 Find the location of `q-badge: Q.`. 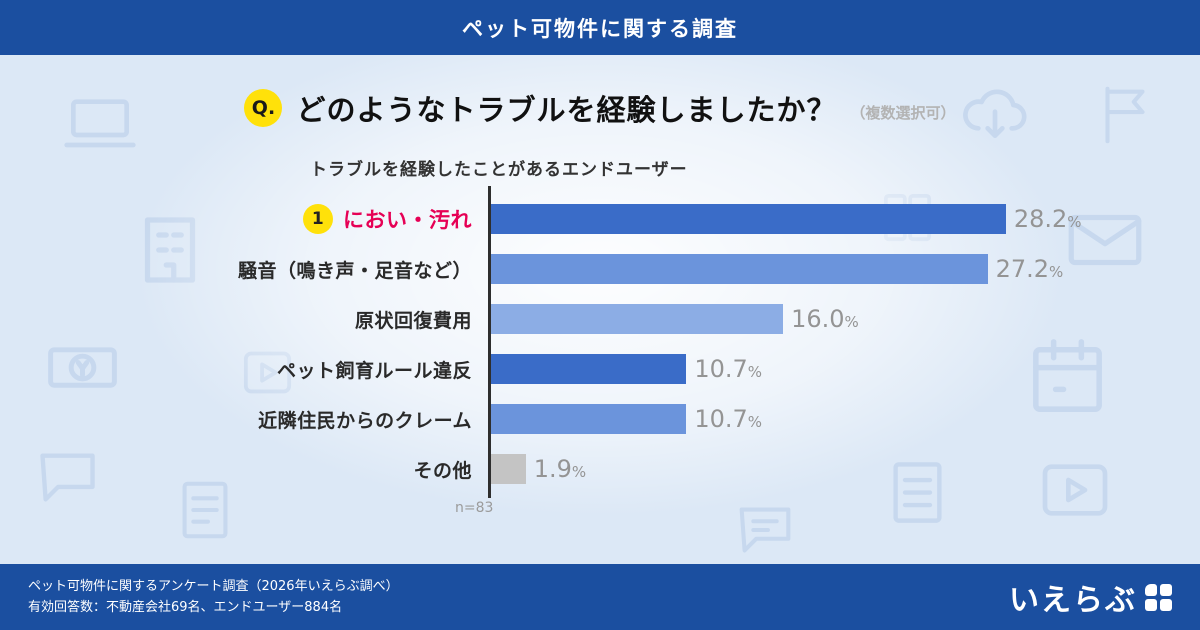

q-badge: Q. is located at coordinates (263, 108).